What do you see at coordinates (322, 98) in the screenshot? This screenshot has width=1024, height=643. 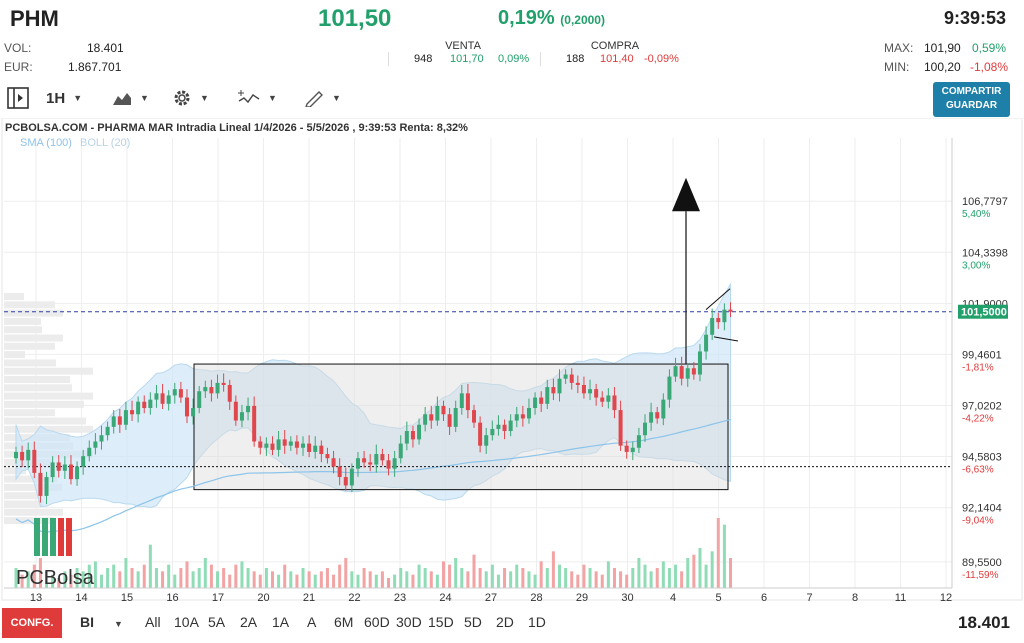 I see `drawing-tools-selector: ▼` at bounding box center [322, 98].